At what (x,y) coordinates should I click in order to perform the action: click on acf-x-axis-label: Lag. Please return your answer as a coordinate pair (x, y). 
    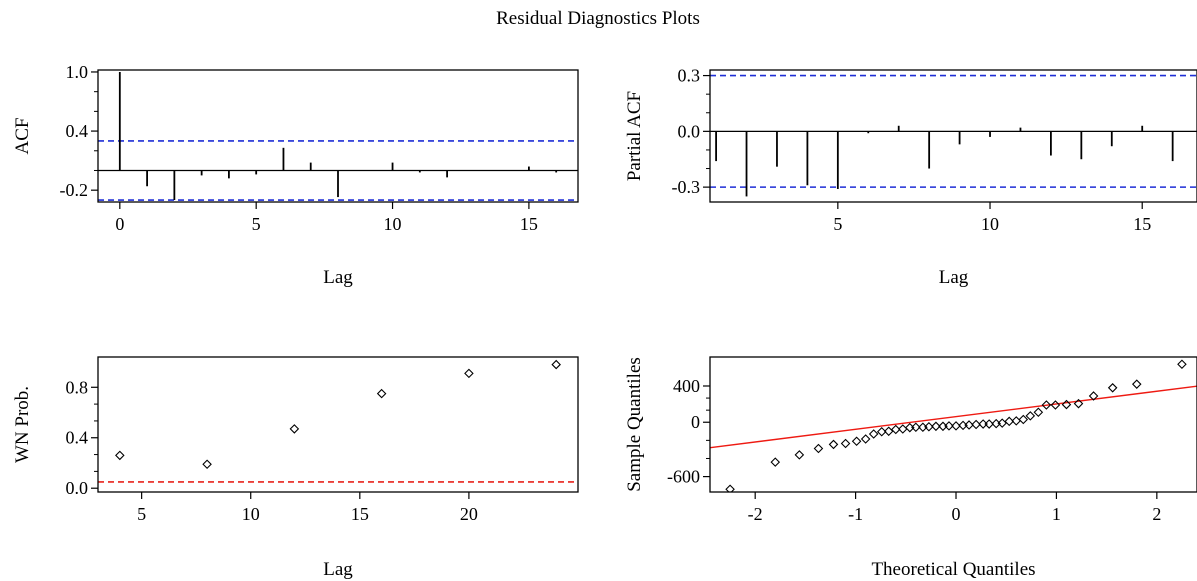
    Looking at the image, I should click on (338, 277).